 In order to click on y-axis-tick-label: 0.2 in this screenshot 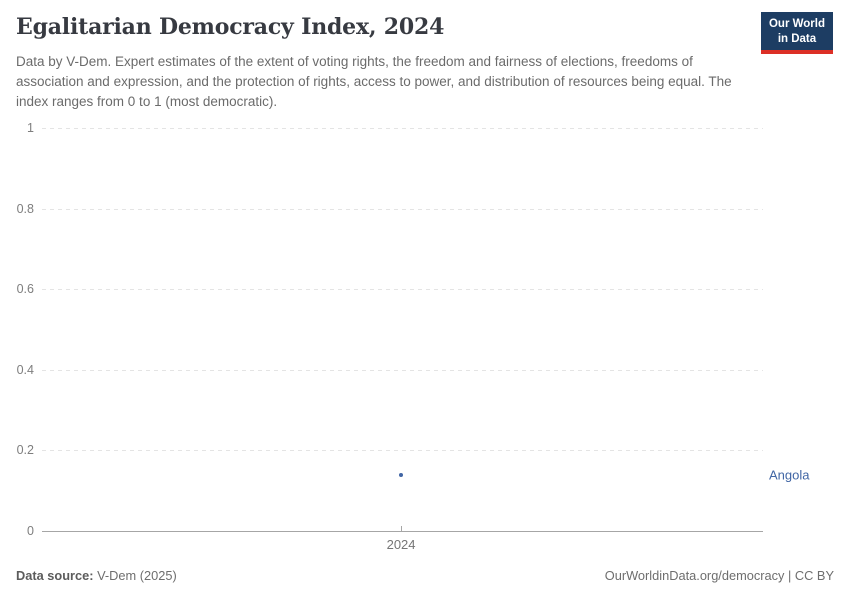, I will do `click(25, 450)`.